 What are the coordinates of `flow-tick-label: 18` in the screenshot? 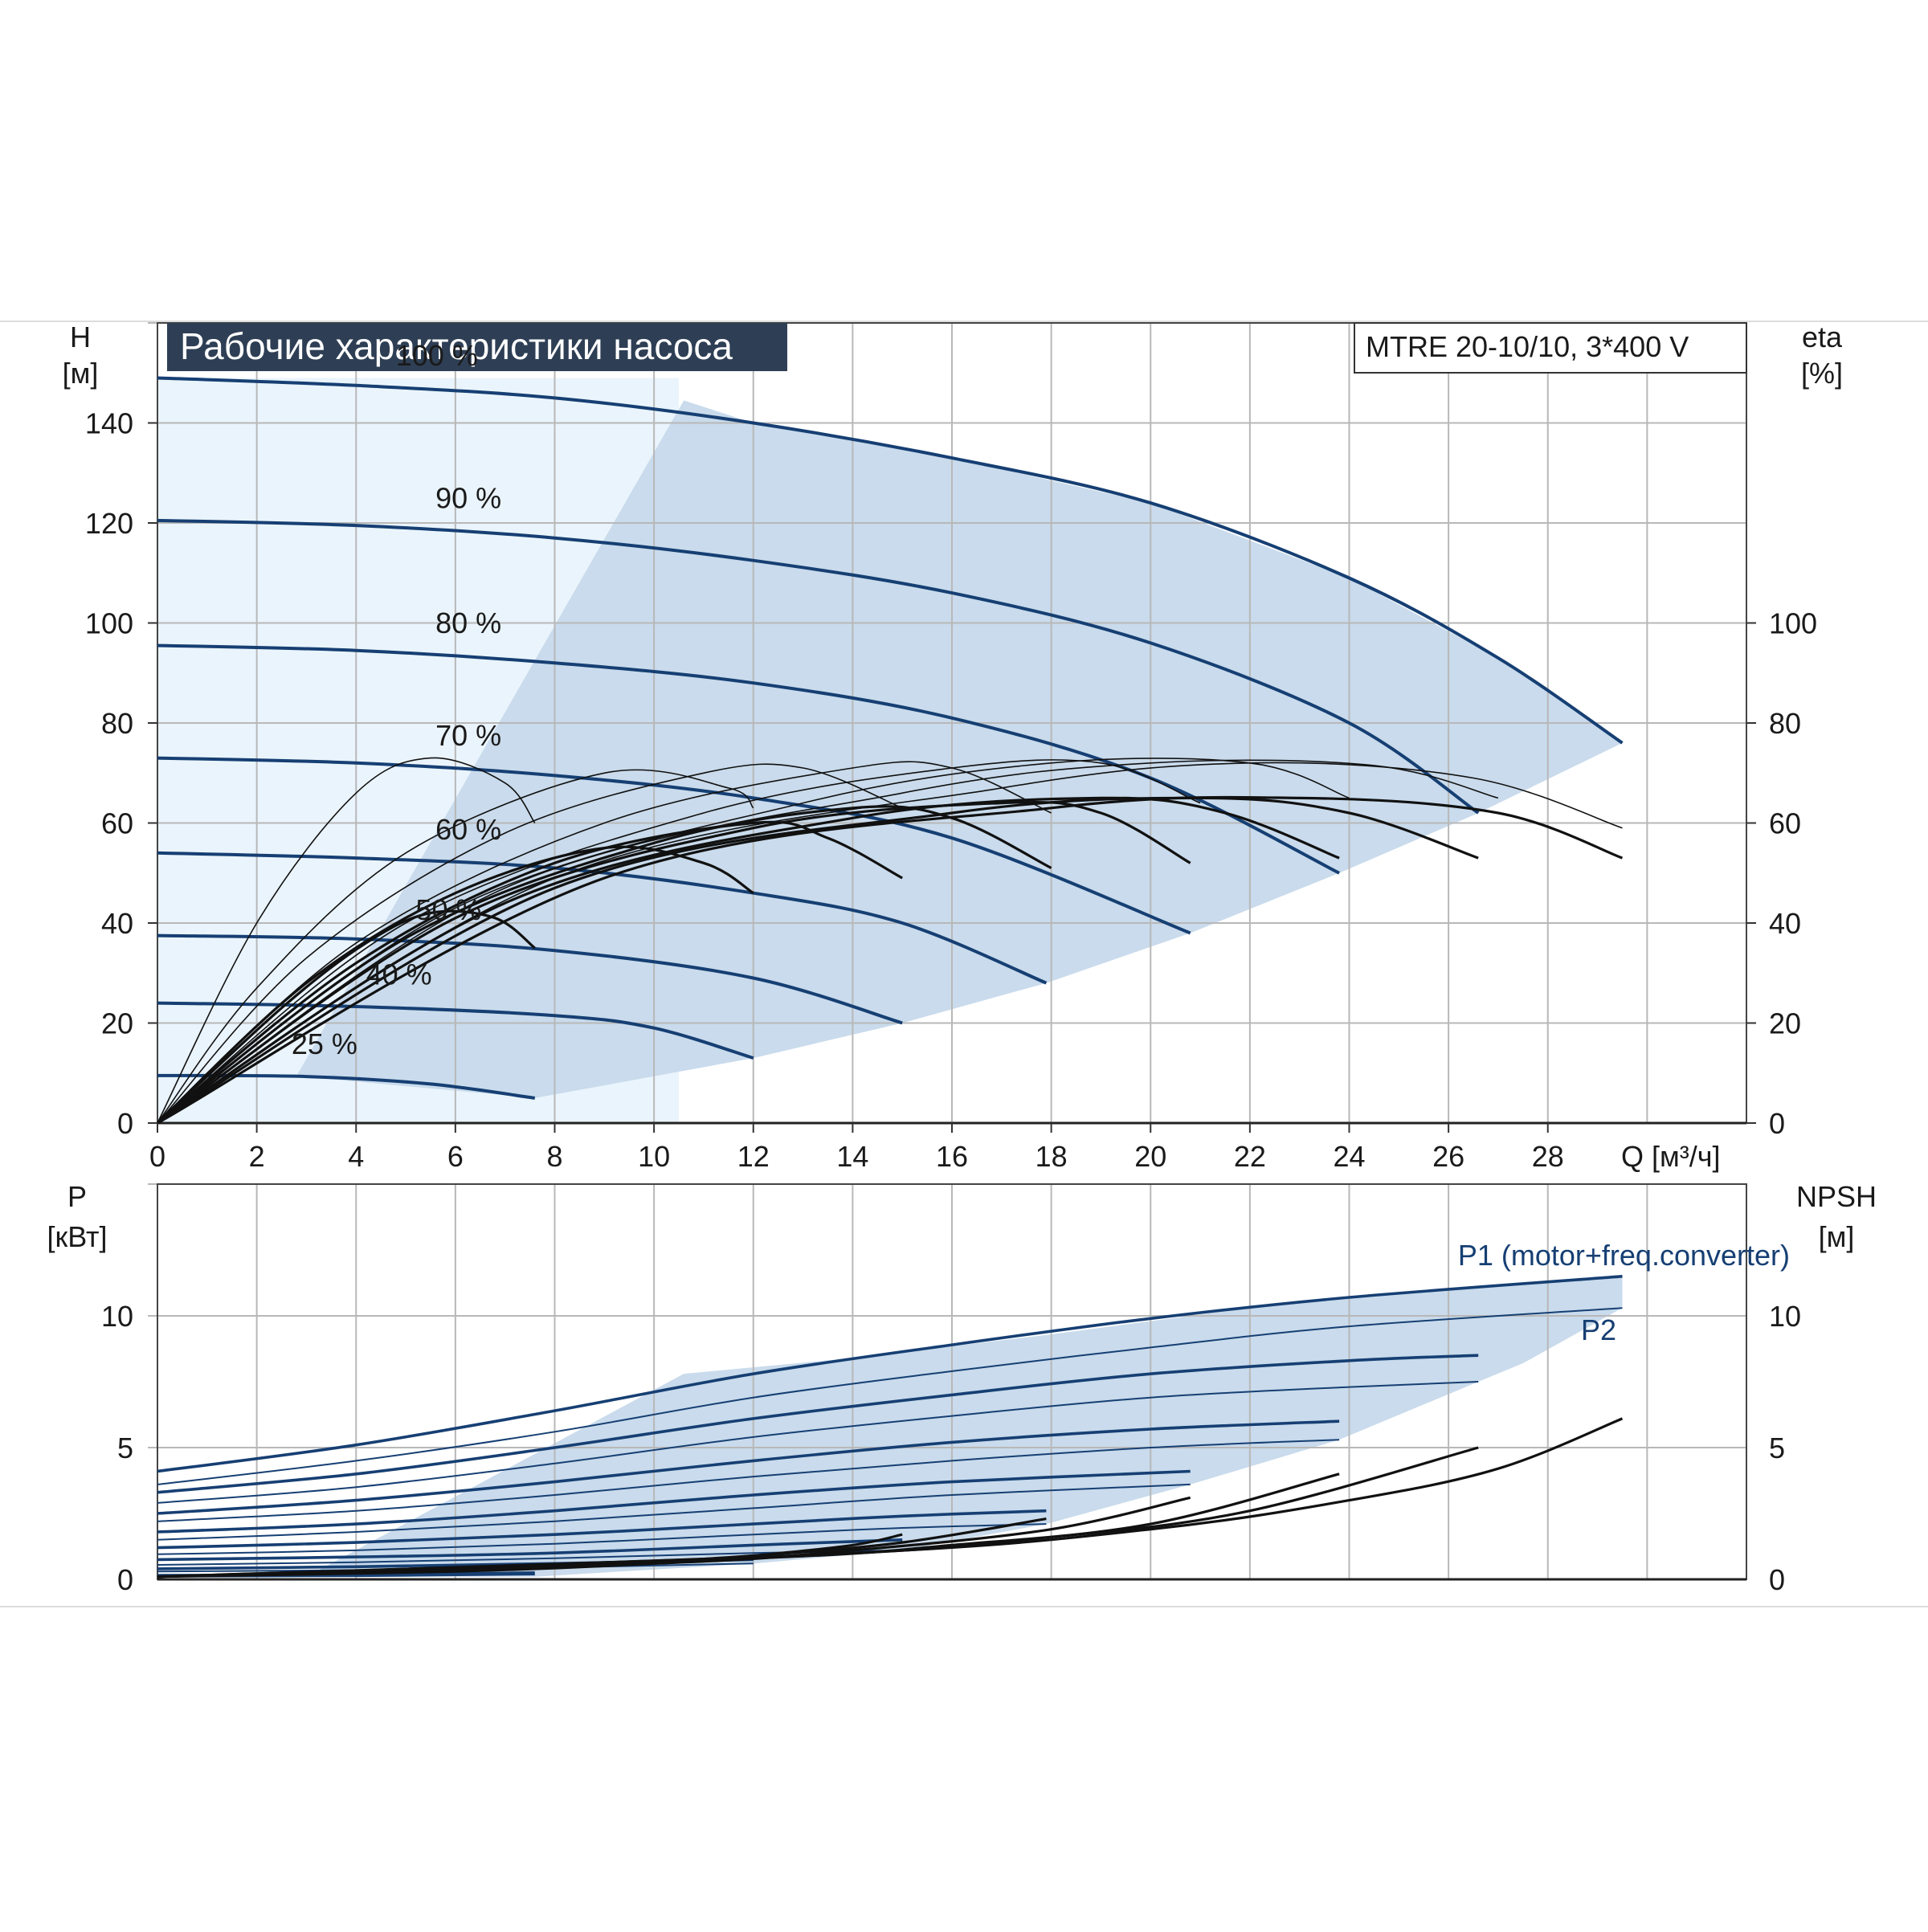 It's located at (1051, 1156).